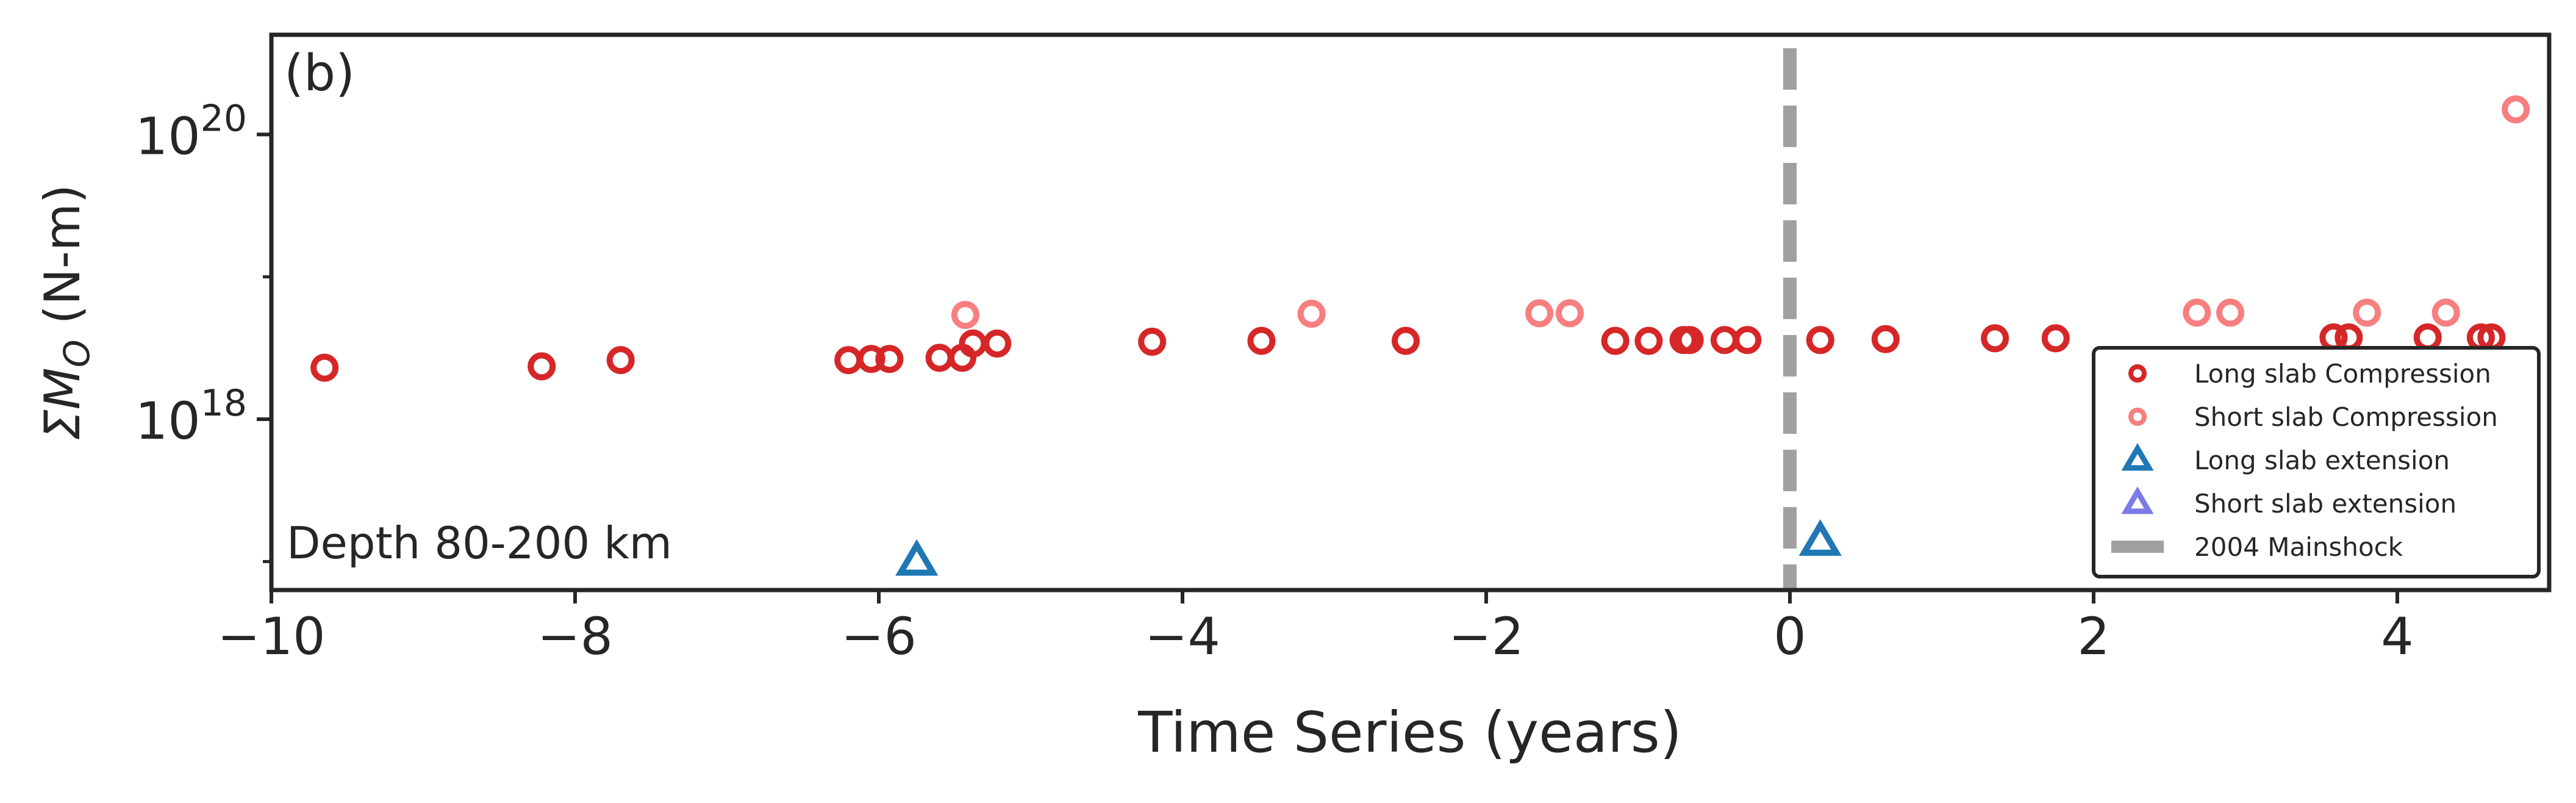 This screenshot has height=803, width=2576. I want to click on legend-label: Long slab Compression, so click(2342, 374).